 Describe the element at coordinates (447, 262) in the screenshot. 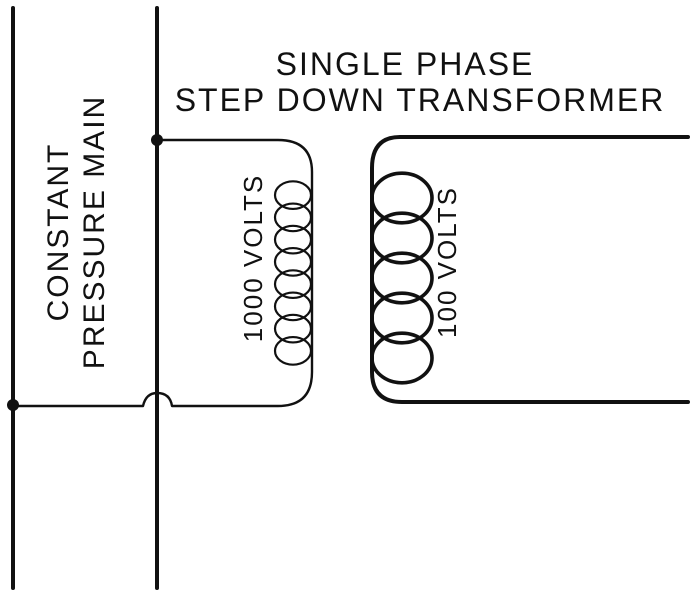

I see `secondary-voltage-label: 100 VOLTS` at that location.